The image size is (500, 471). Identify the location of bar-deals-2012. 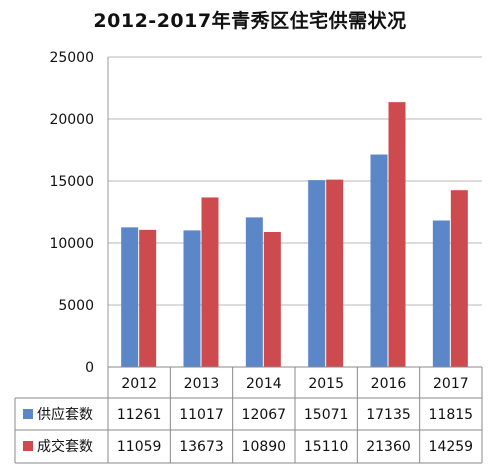
(148, 298).